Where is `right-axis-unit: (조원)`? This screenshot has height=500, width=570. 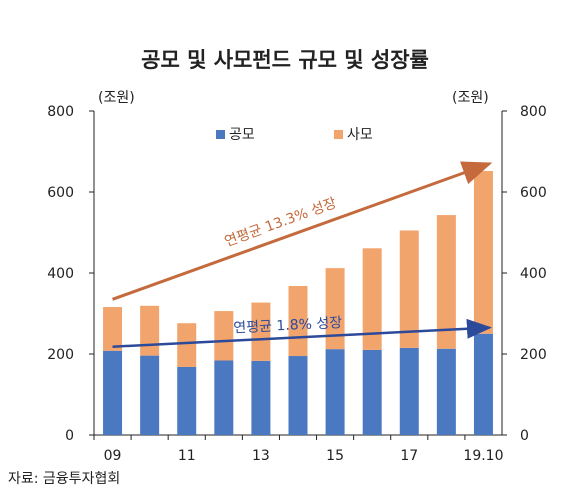
right-axis-unit: (조원) is located at coordinates (470, 98).